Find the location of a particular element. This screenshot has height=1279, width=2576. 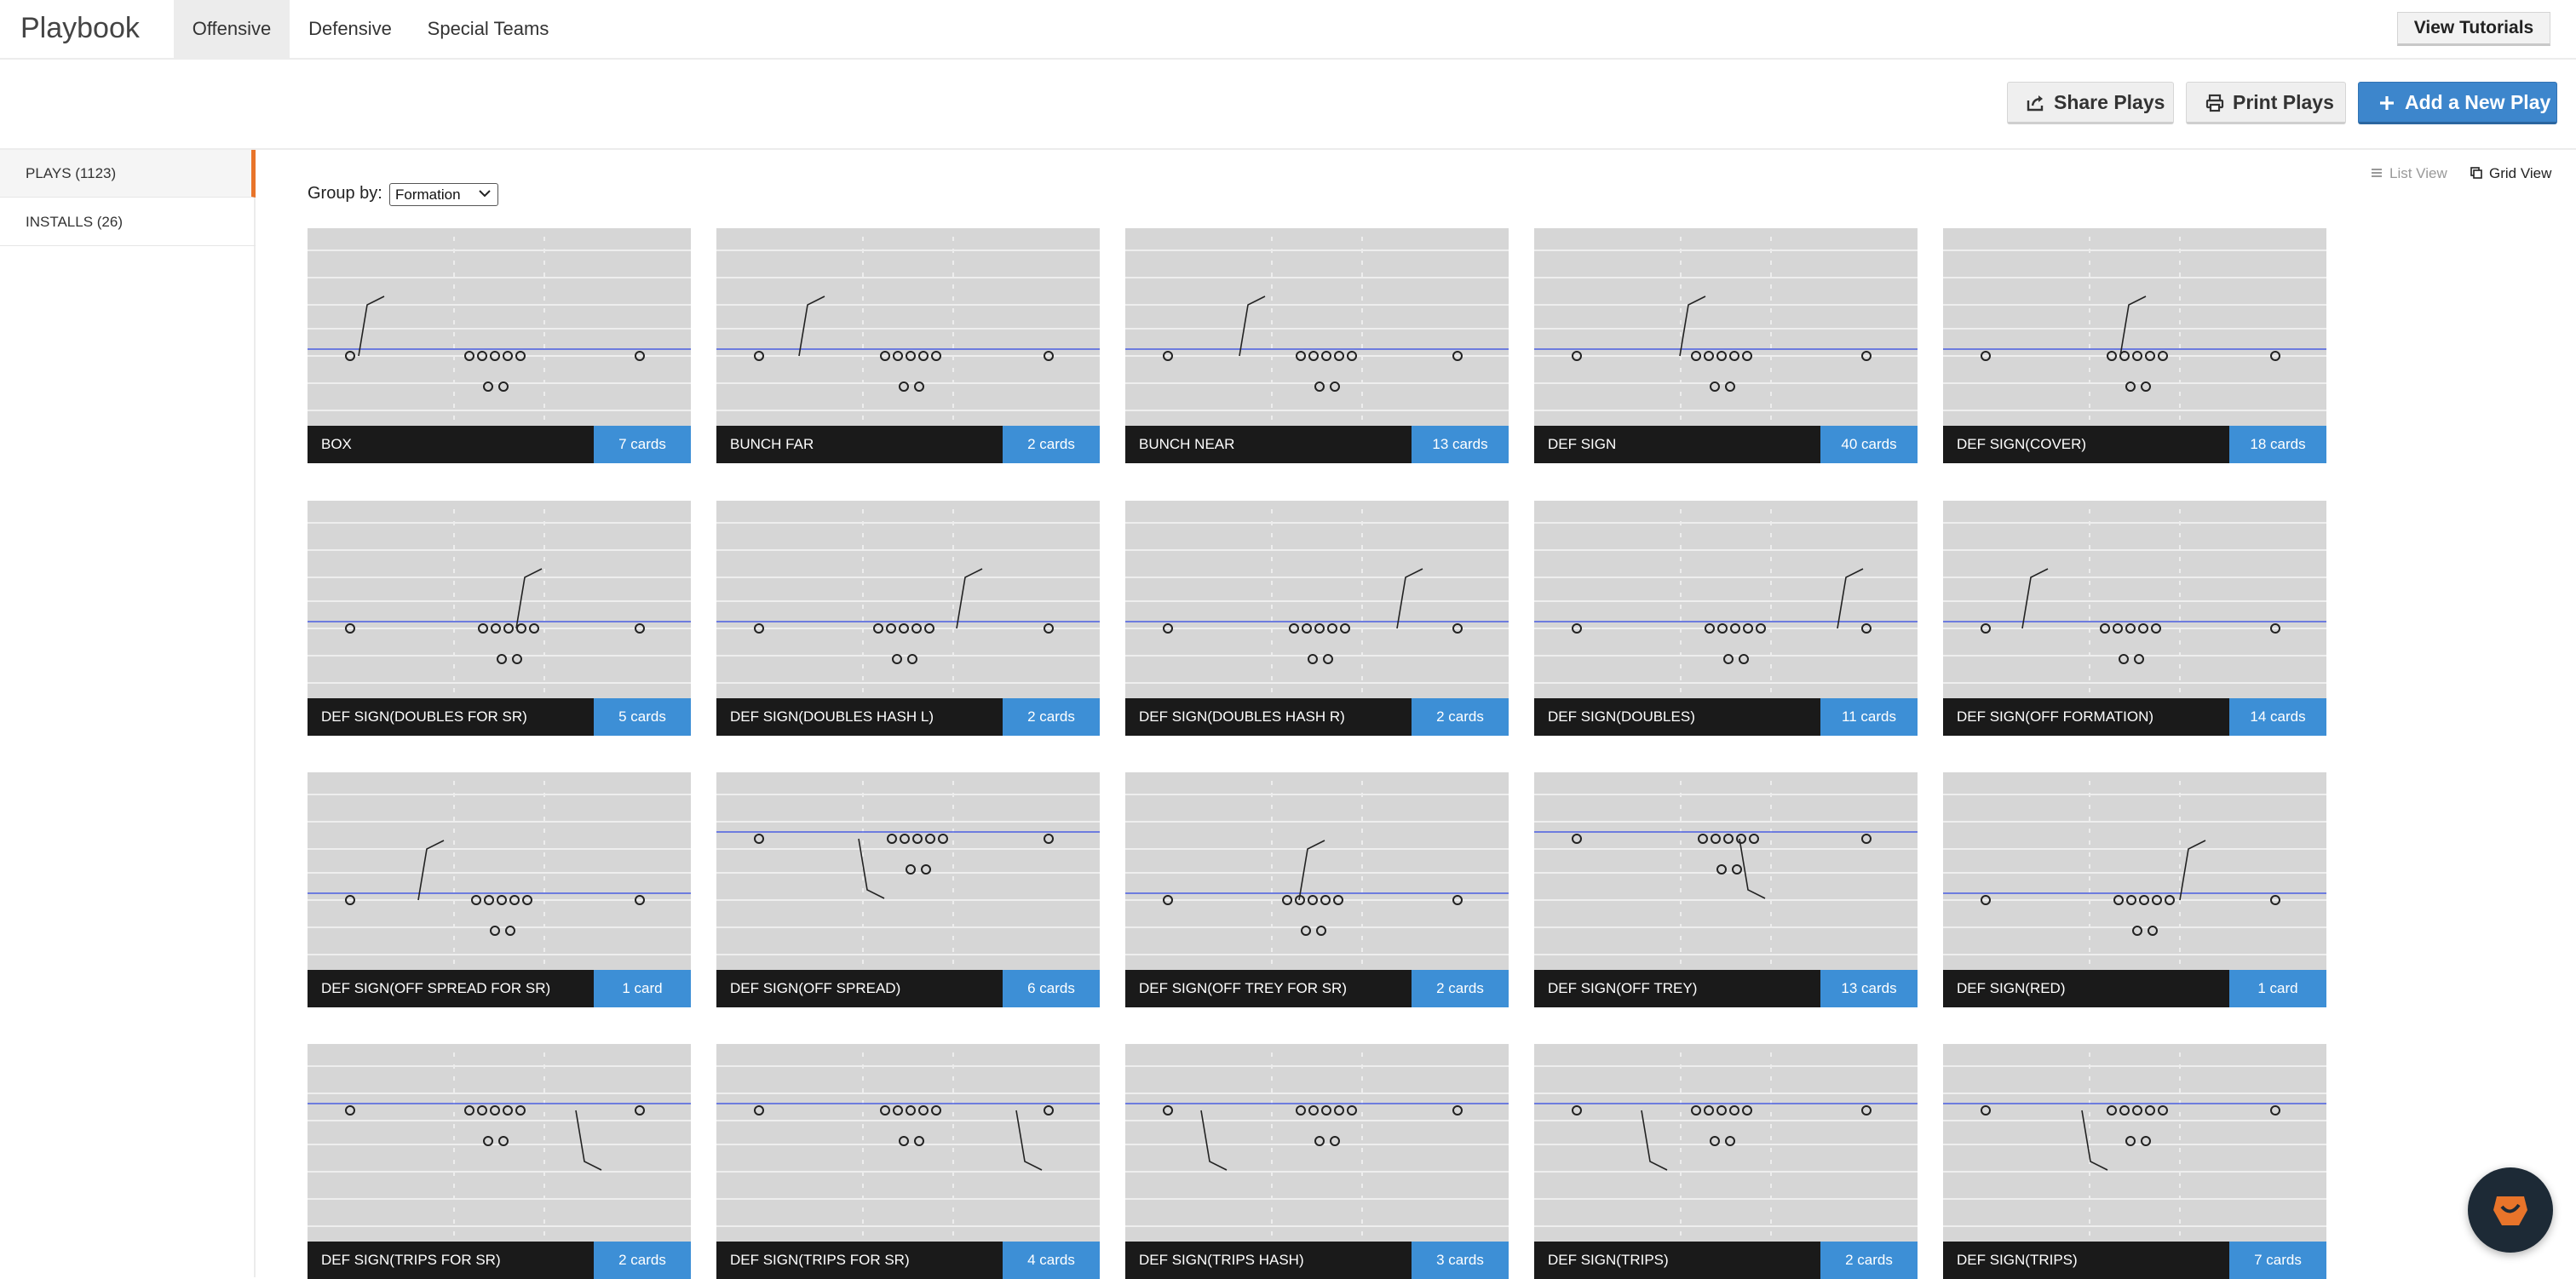

sidebar: PLAYS (1123) INSTALLS (26) is located at coordinates (128, 714).